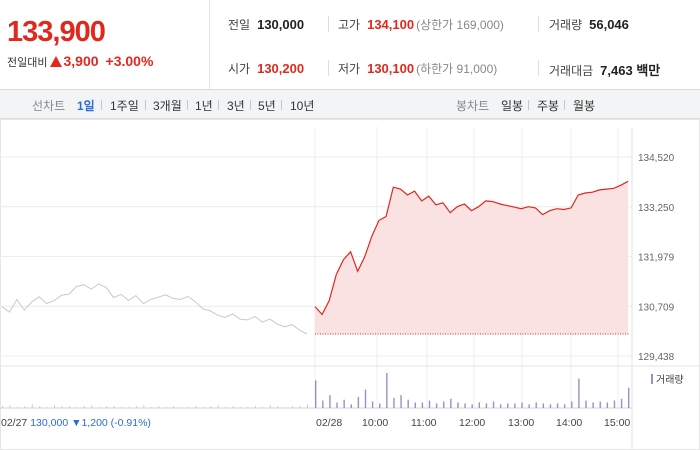 This screenshot has width=700, height=450. I want to click on tab-5years: 5년, so click(267, 106).